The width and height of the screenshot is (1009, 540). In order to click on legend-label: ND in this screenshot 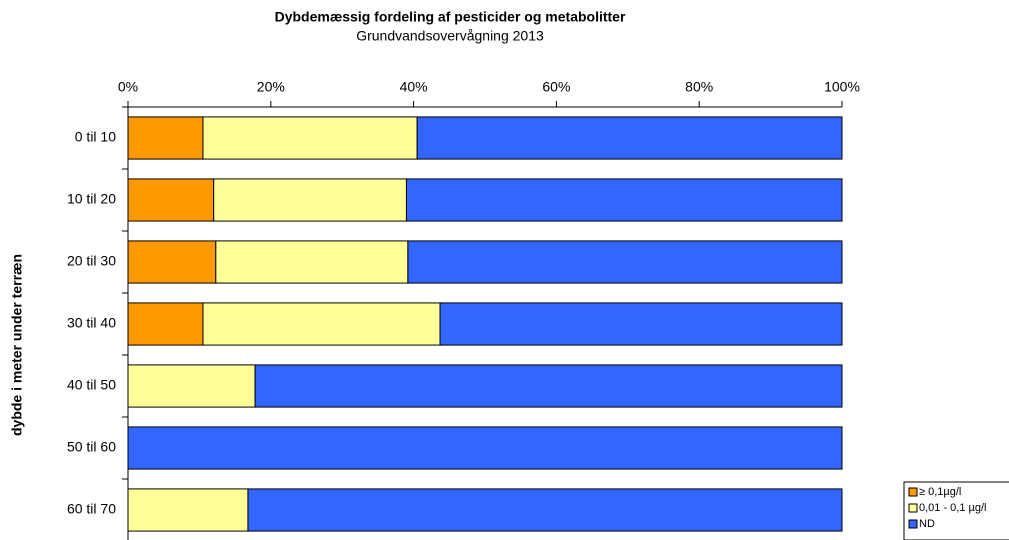, I will do `click(927, 524)`.